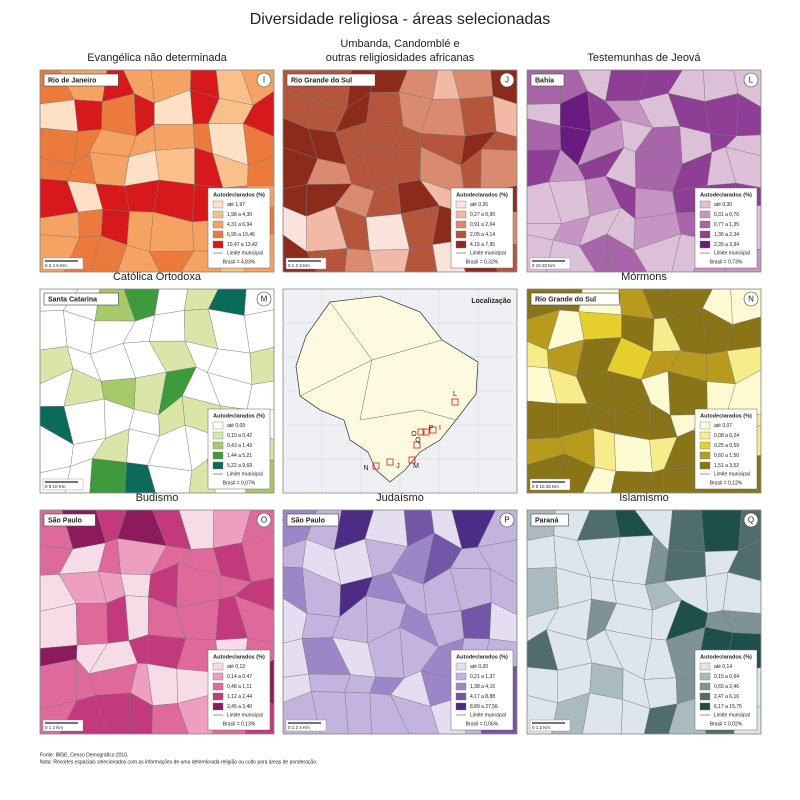  I want to click on legend-label: 1,51 a 3,52, so click(726, 466).